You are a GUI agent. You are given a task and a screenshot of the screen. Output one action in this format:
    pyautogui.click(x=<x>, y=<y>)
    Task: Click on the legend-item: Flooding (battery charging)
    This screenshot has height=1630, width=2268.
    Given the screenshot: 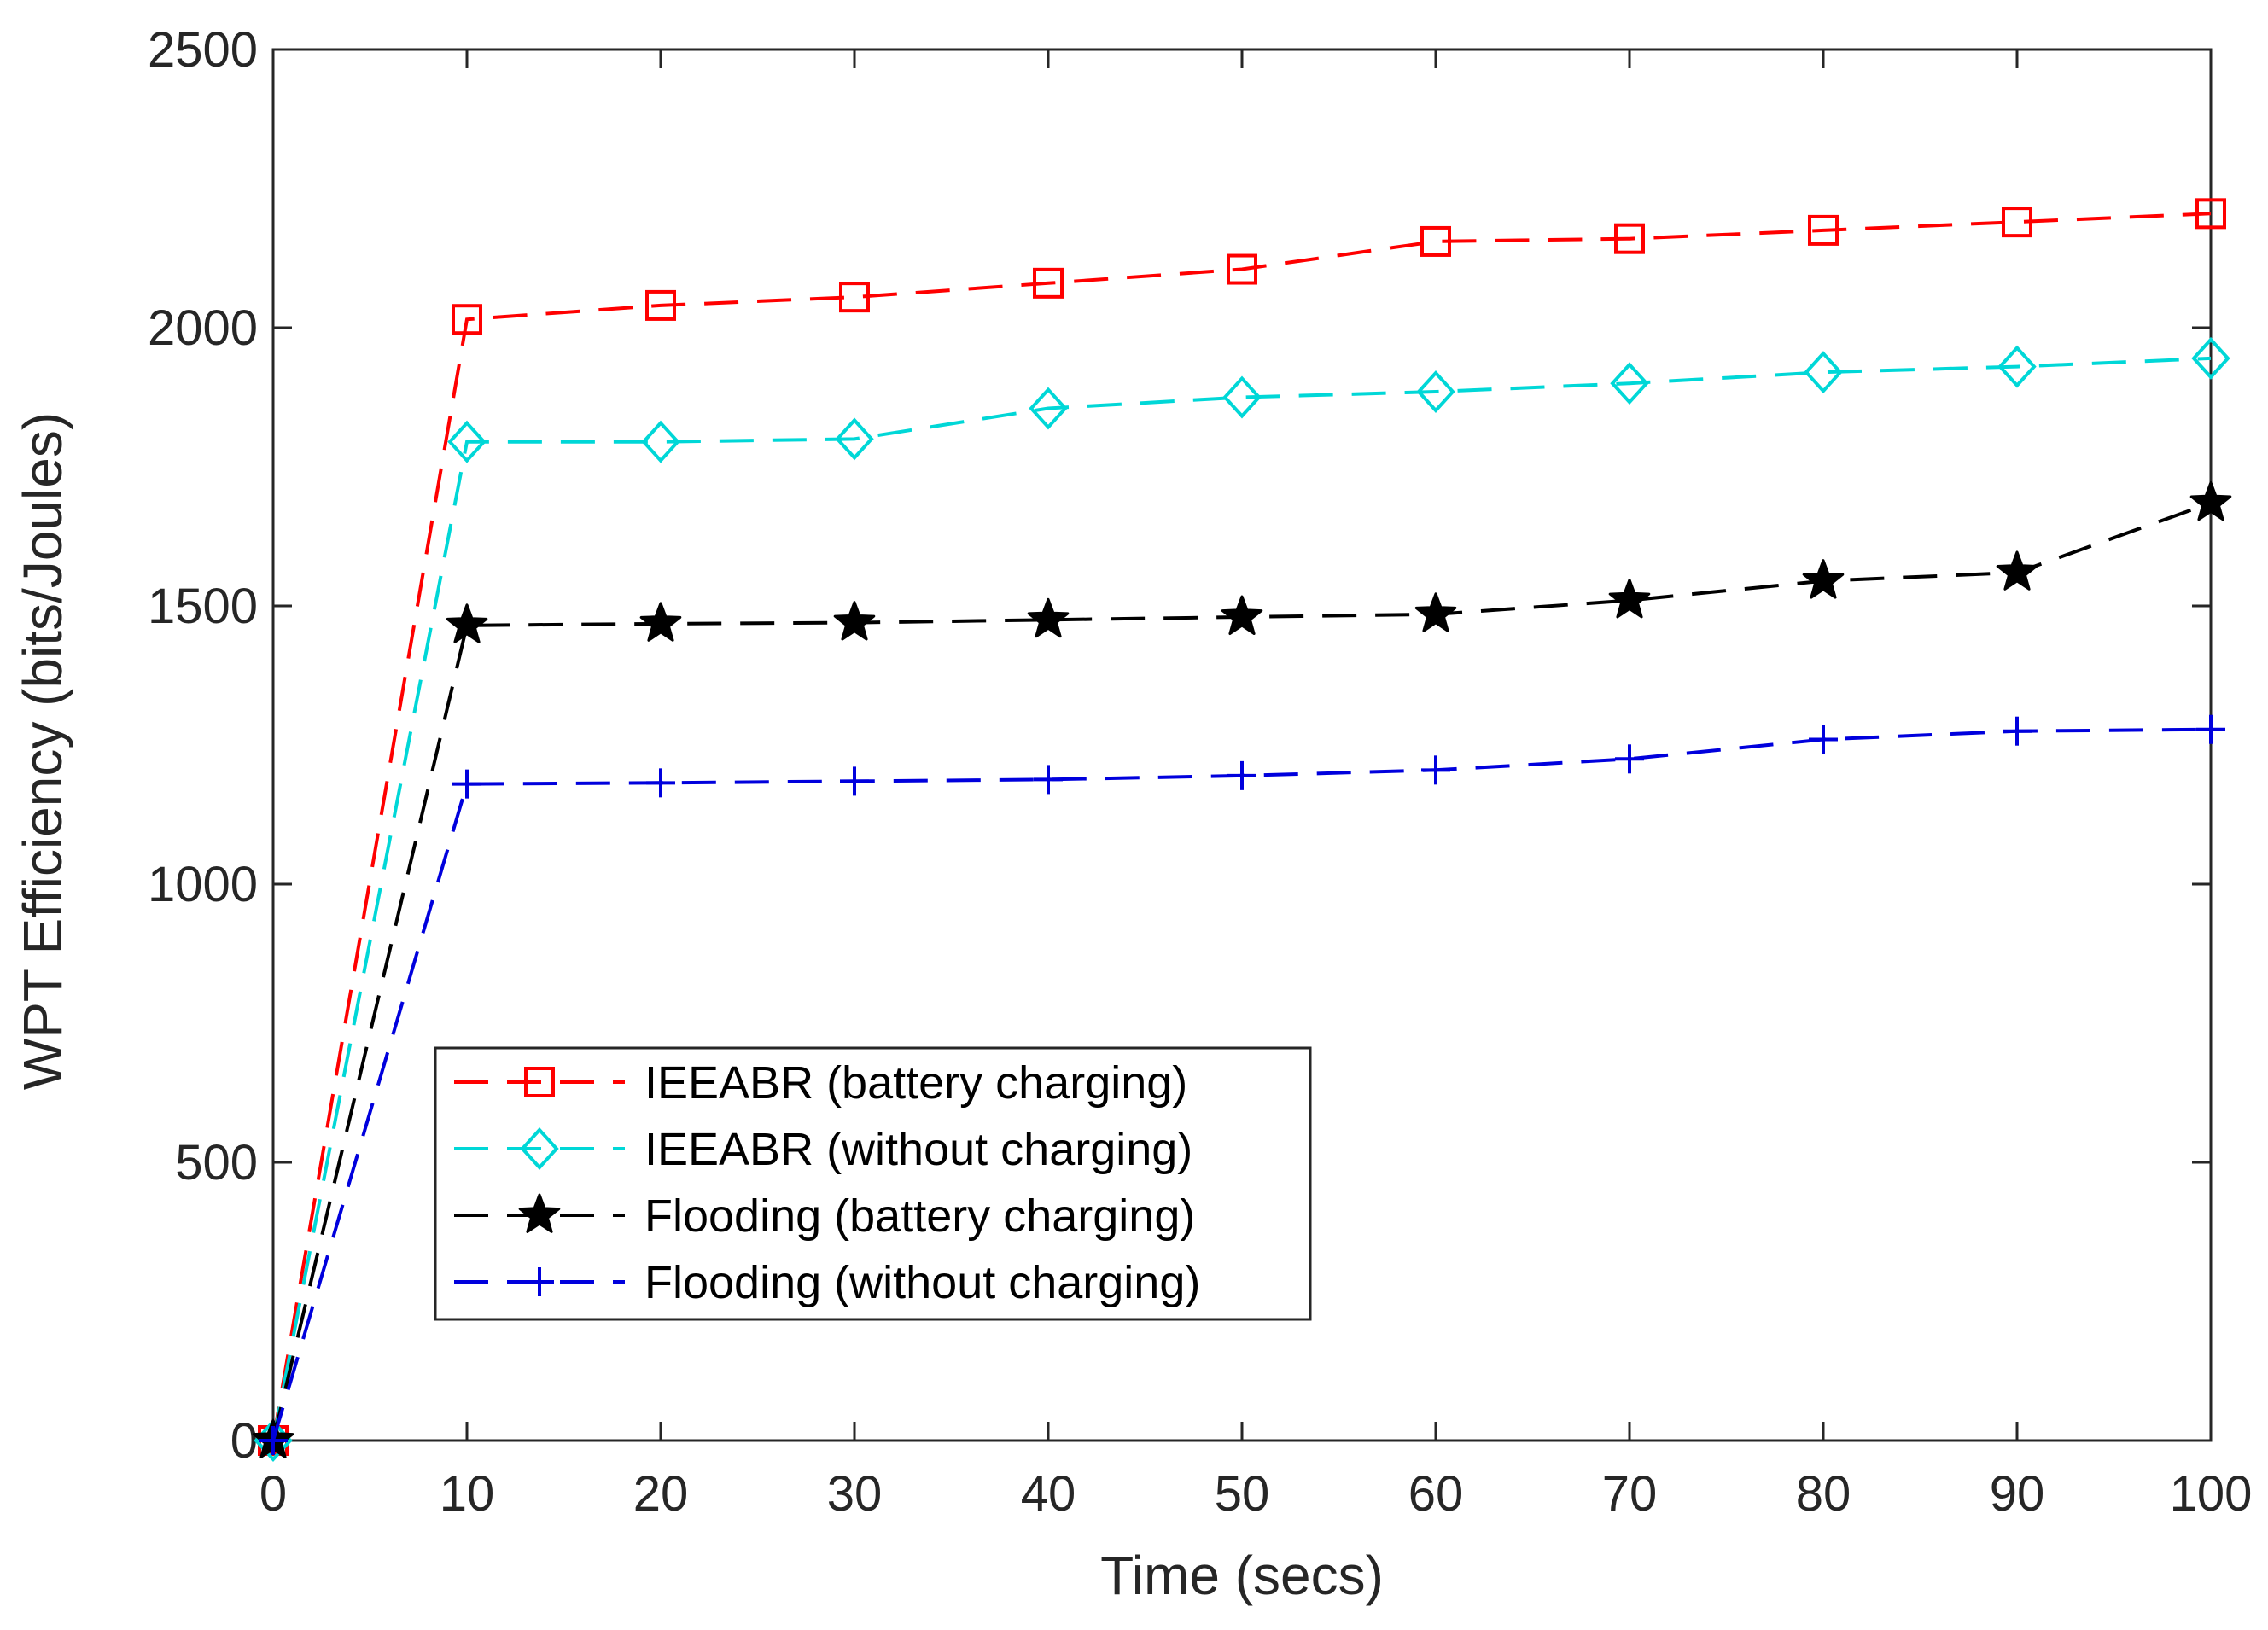 What is the action you would take?
    pyautogui.click(x=824, y=1216)
    